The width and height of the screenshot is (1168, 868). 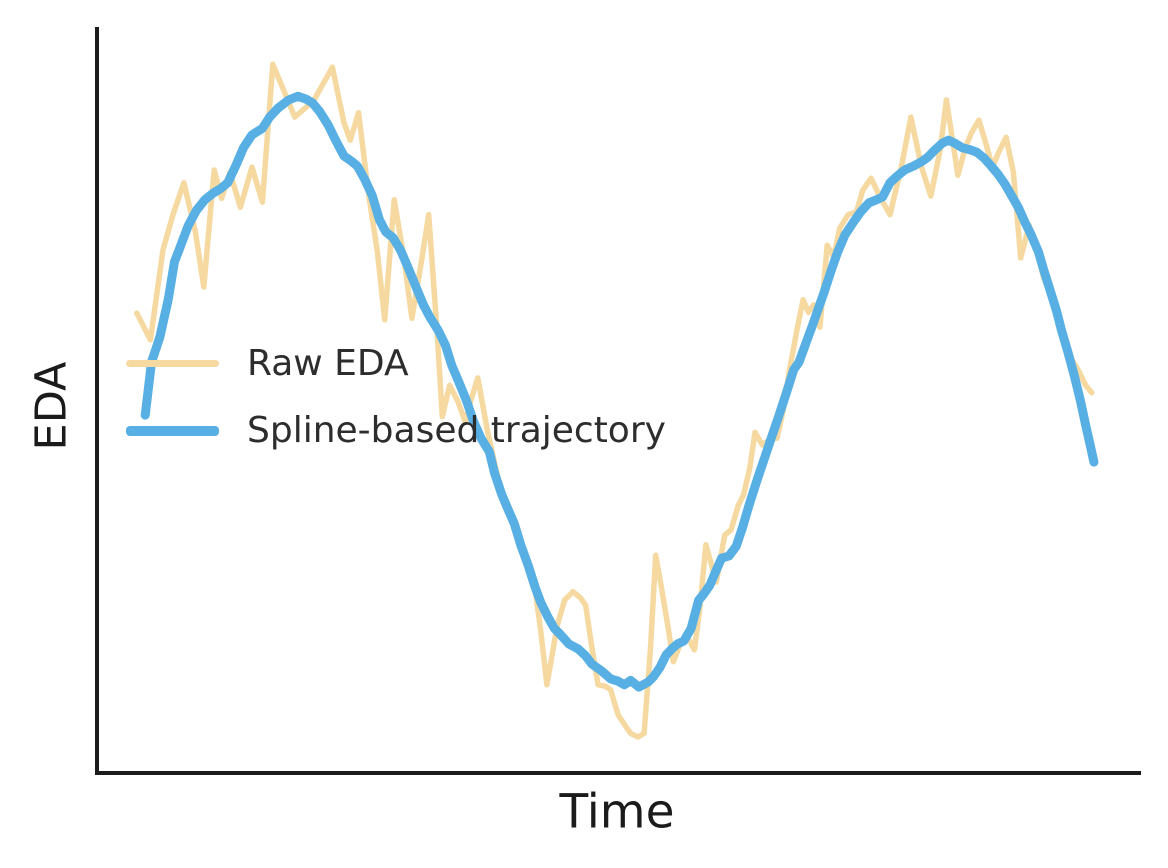 What do you see at coordinates (172, 430) in the screenshot?
I see `legend-swatch-spline` at bounding box center [172, 430].